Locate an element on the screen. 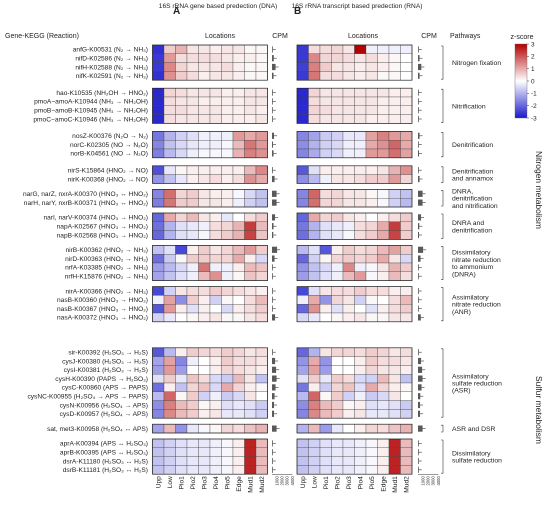 The width and height of the screenshot is (550, 511). gene-label: nasB-K00360 (HNO₃ → HNO₂) is located at coordinates (102, 300).